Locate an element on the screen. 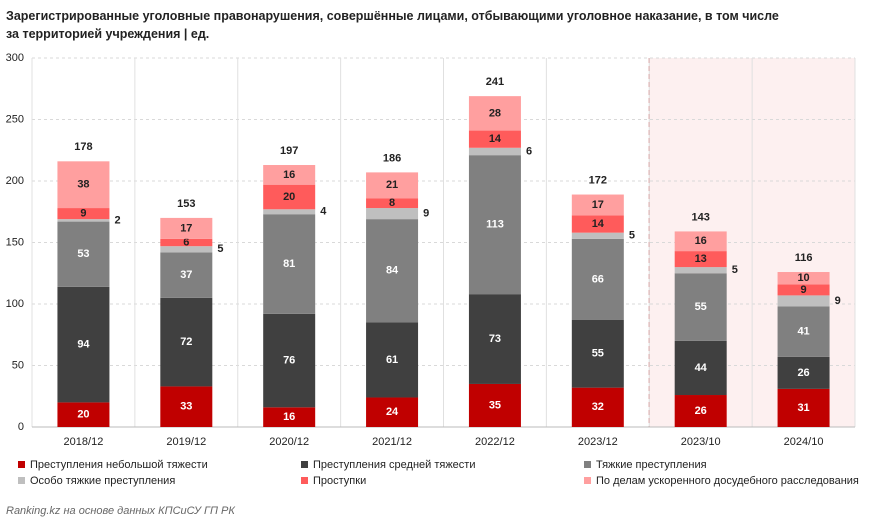  value-label: 32 is located at coordinates (598, 407).